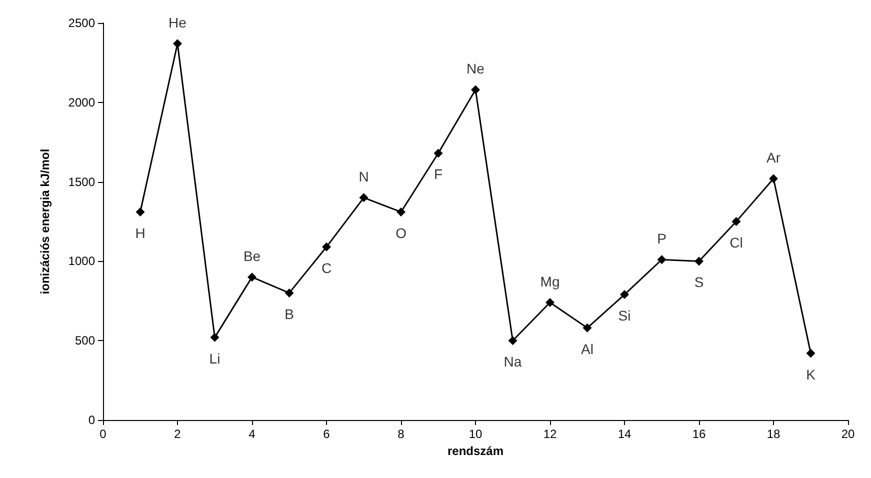  I want to click on annotation: S, so click(699, 282).